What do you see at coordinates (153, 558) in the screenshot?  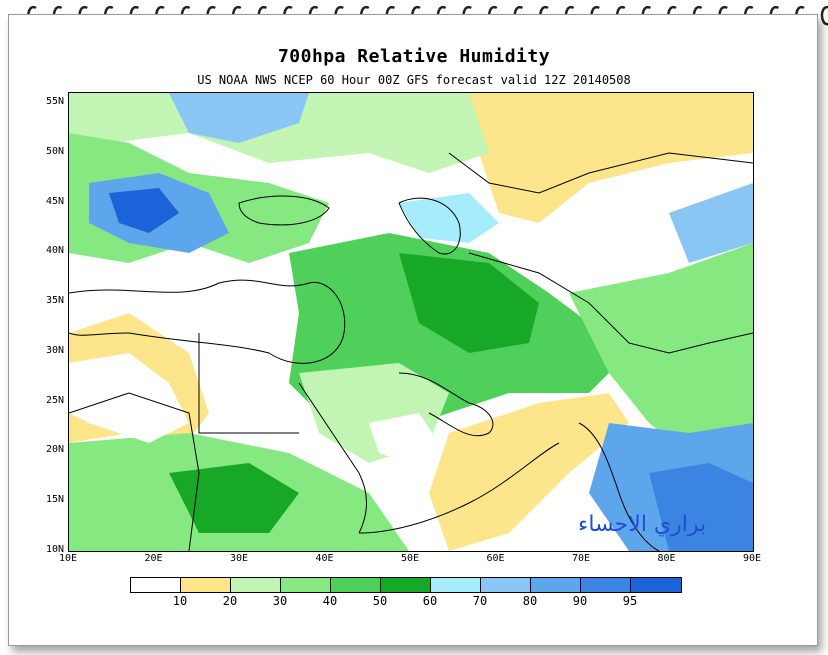 I see `longitude-label: 20E` at bounding box center [153, 558].